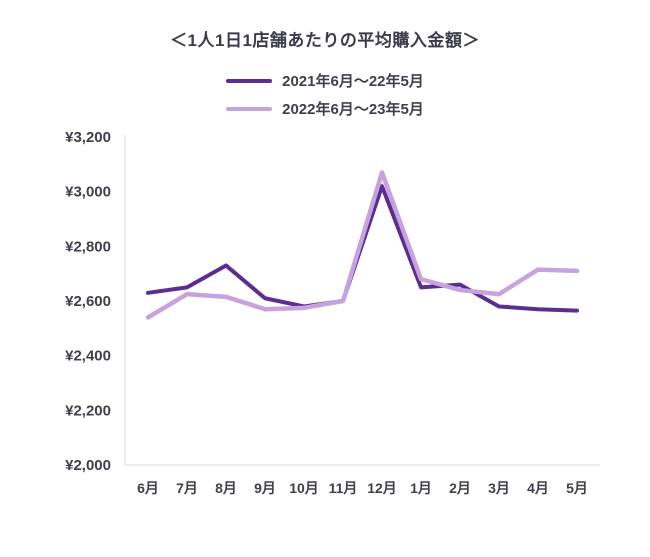  What do you see at coordinates (499, 488) in the screenshot?
I see `x-tick-label: 3月` at bounding box center [499, 488].